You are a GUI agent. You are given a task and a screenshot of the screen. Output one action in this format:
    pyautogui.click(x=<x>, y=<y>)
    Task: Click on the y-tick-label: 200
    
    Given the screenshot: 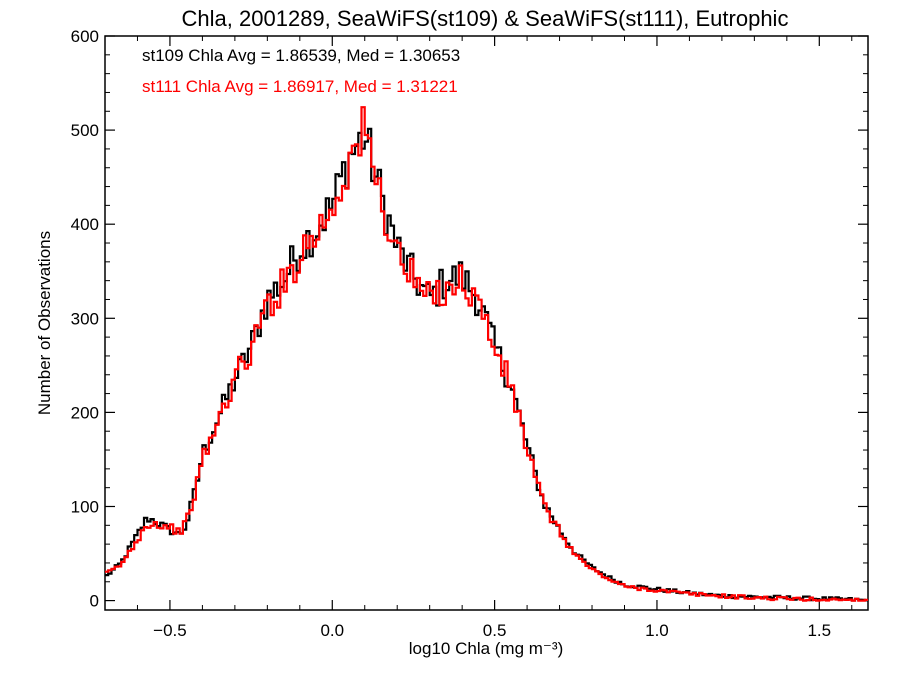 What is the action you would take?
    pyautogui.click(x=85, y=412)
    